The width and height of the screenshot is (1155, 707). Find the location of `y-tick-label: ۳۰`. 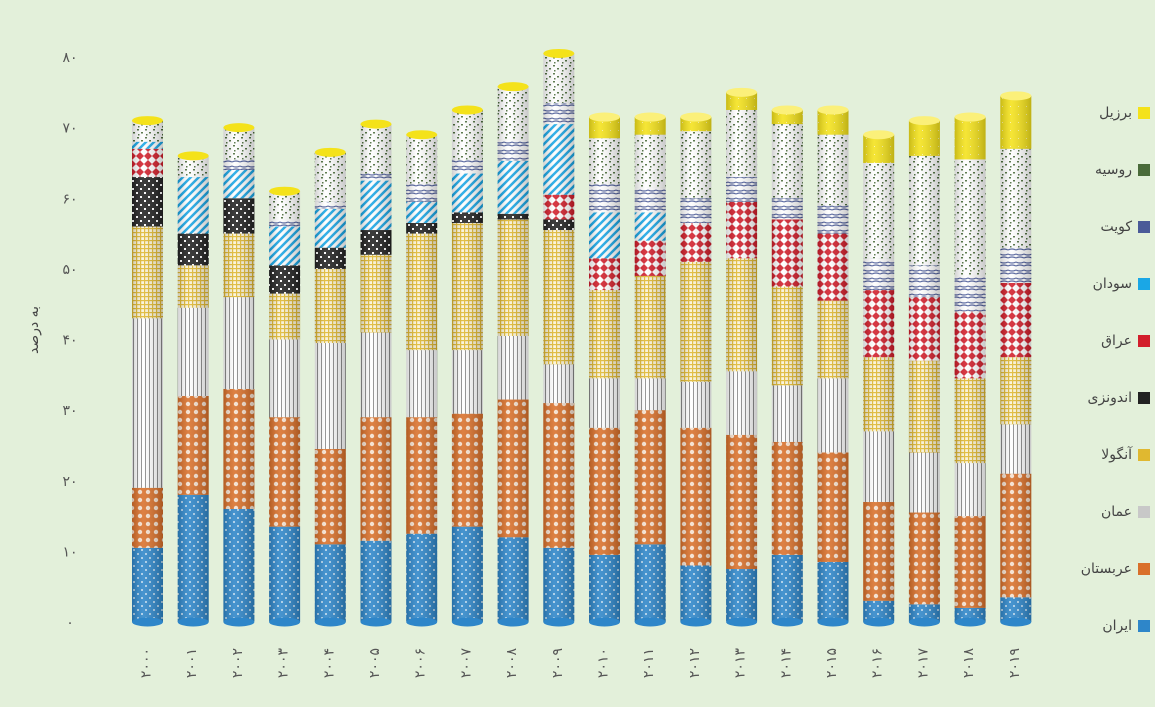

y-tick-label: ۳۰ is located at coordinates (69, 411).